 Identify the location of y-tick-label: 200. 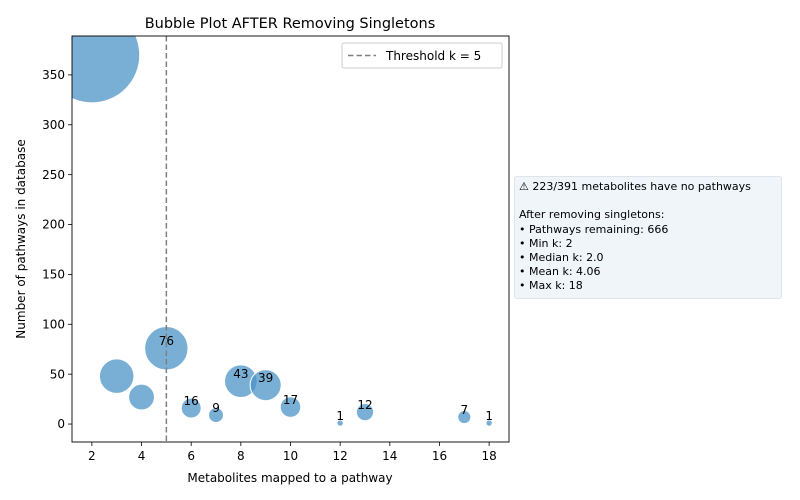
(53, 225).